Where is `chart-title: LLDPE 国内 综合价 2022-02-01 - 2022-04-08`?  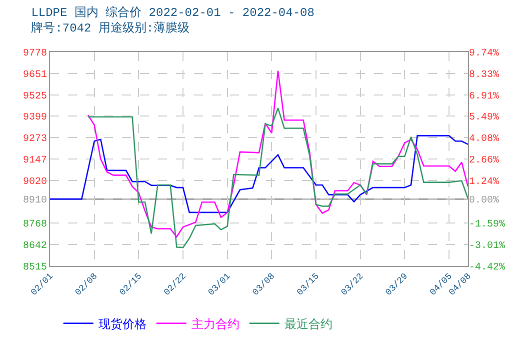 chart-title: LLDPE 国内 综合价 2022-02-01 - 2022-04-08 is located at coordinates (172, 12).